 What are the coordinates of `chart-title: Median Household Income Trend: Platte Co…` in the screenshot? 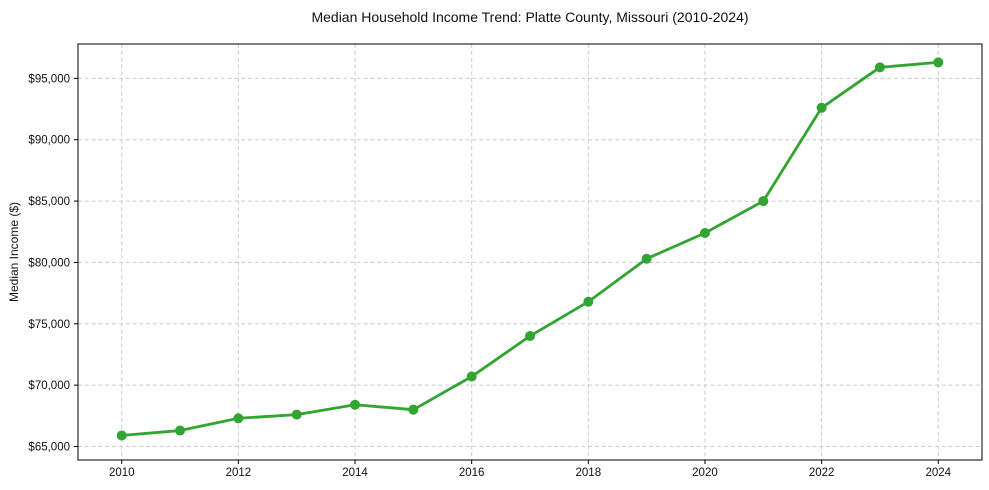 It's located at (530, 17).